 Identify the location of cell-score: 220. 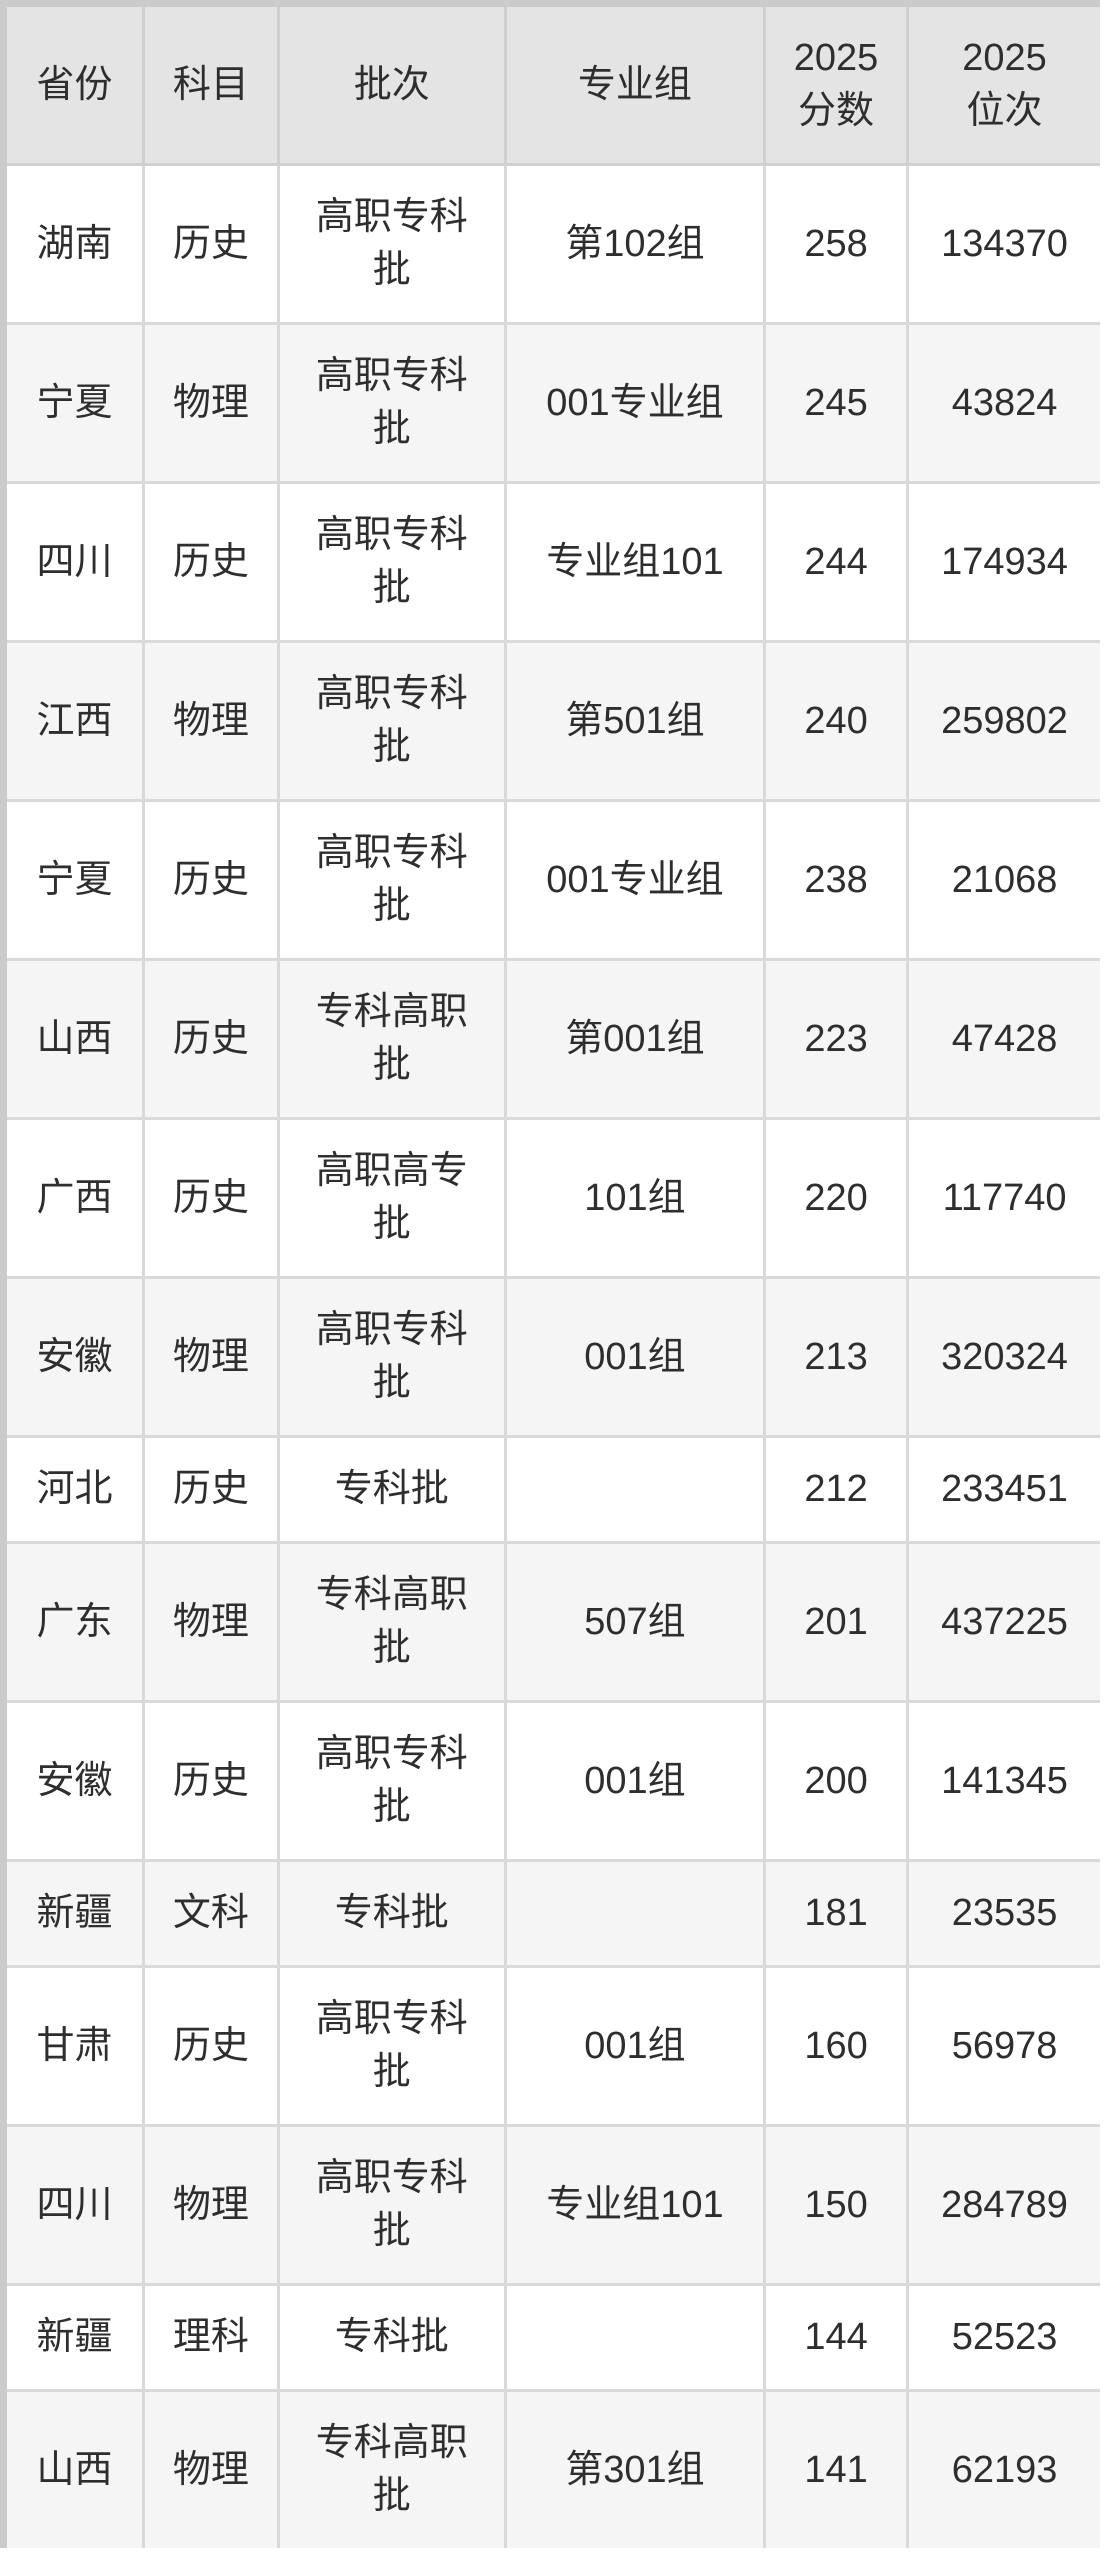
(836, 1198).